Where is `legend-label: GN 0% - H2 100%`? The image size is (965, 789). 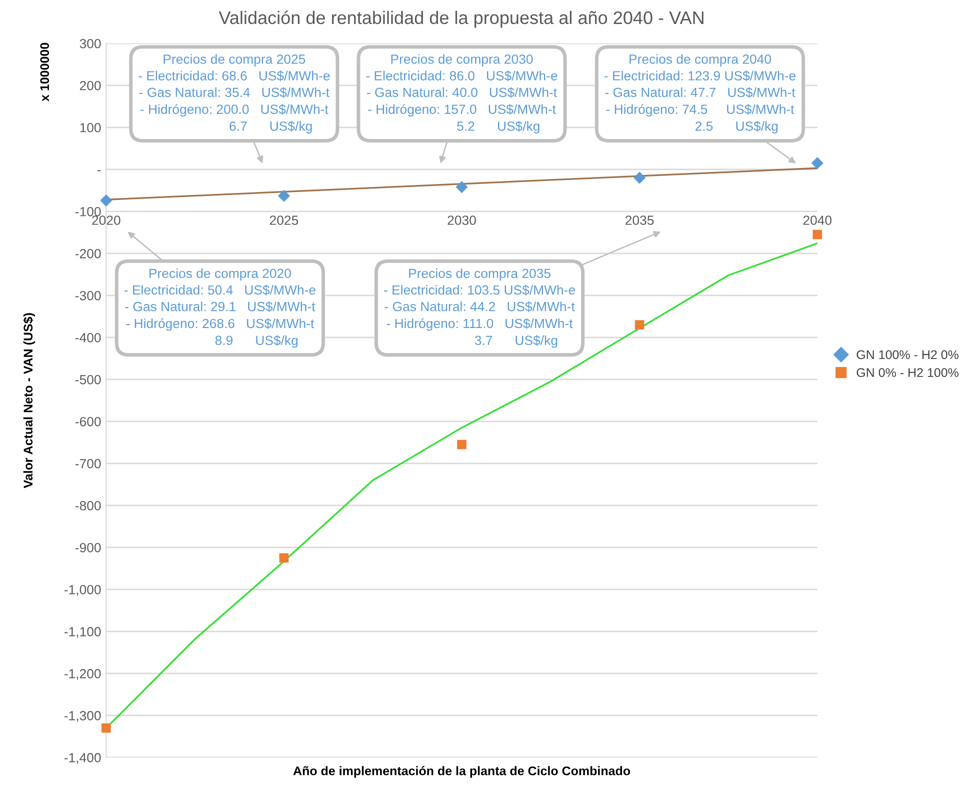 legend-label: GN 0% - H2 100% is located at coordinates (907, 373).